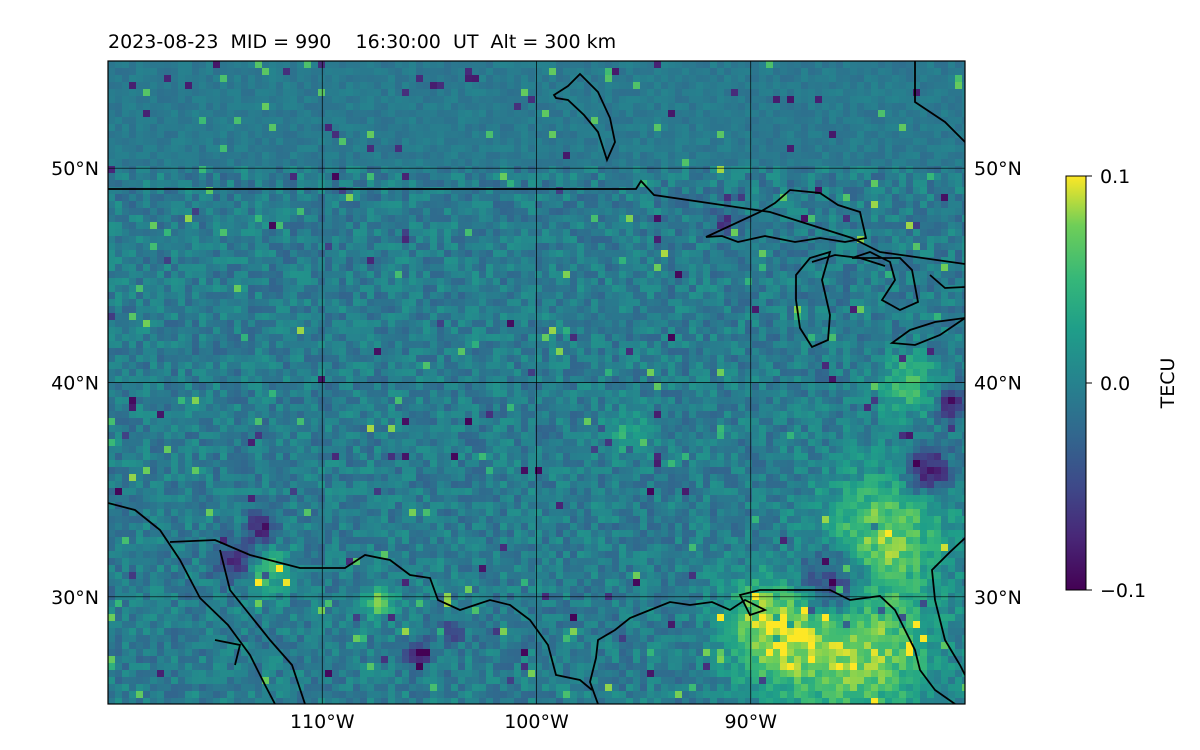 The width and height of the screenshot is (1200, 750). I want to click on colorbar-ticks: 0.1 0.0 −0.1, so click(1116, 384).